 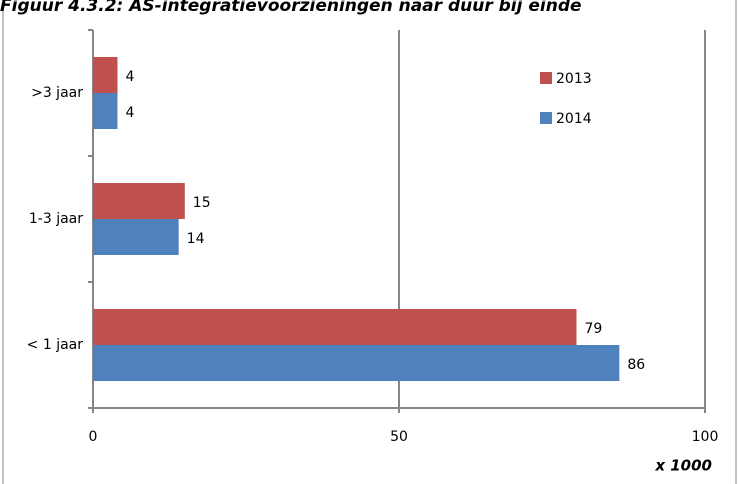 I want to click on legend-label: 2013, so click(x=574, y=79).